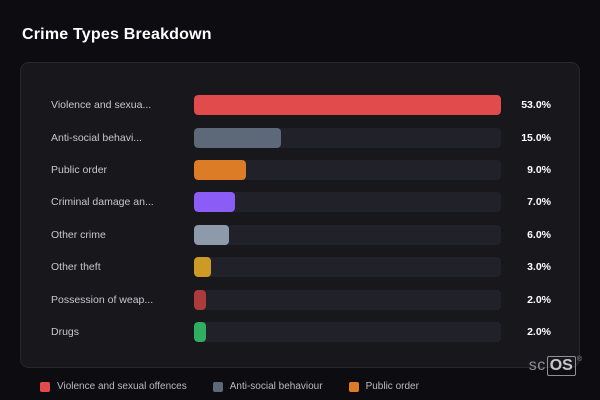 The image size is (600, 400). I want to click on legend-item: Anti-social behaviour, so click(267, 386).